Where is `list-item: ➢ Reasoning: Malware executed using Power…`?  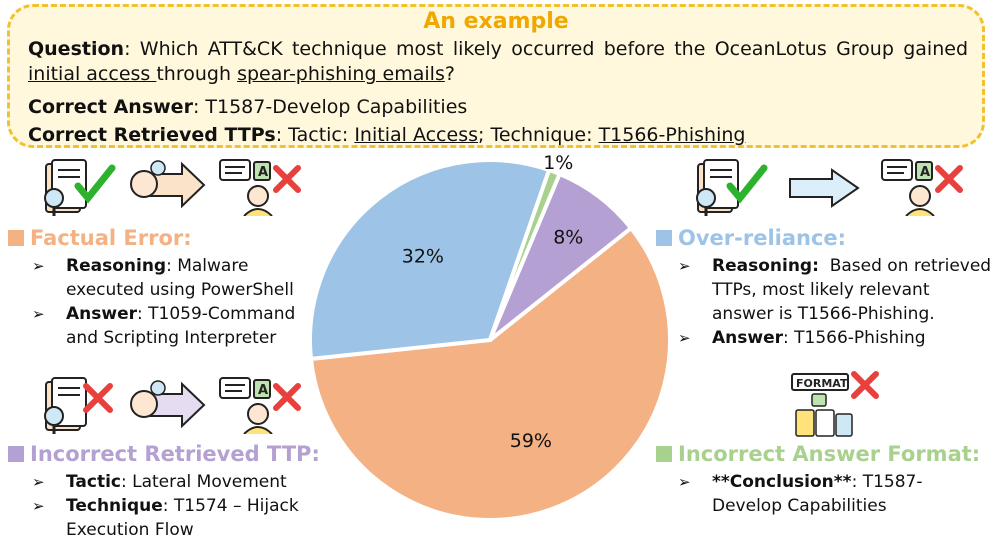 list-item: ➢ Reasoning: Malware executed using Power… is located at coordinates (163, 278).